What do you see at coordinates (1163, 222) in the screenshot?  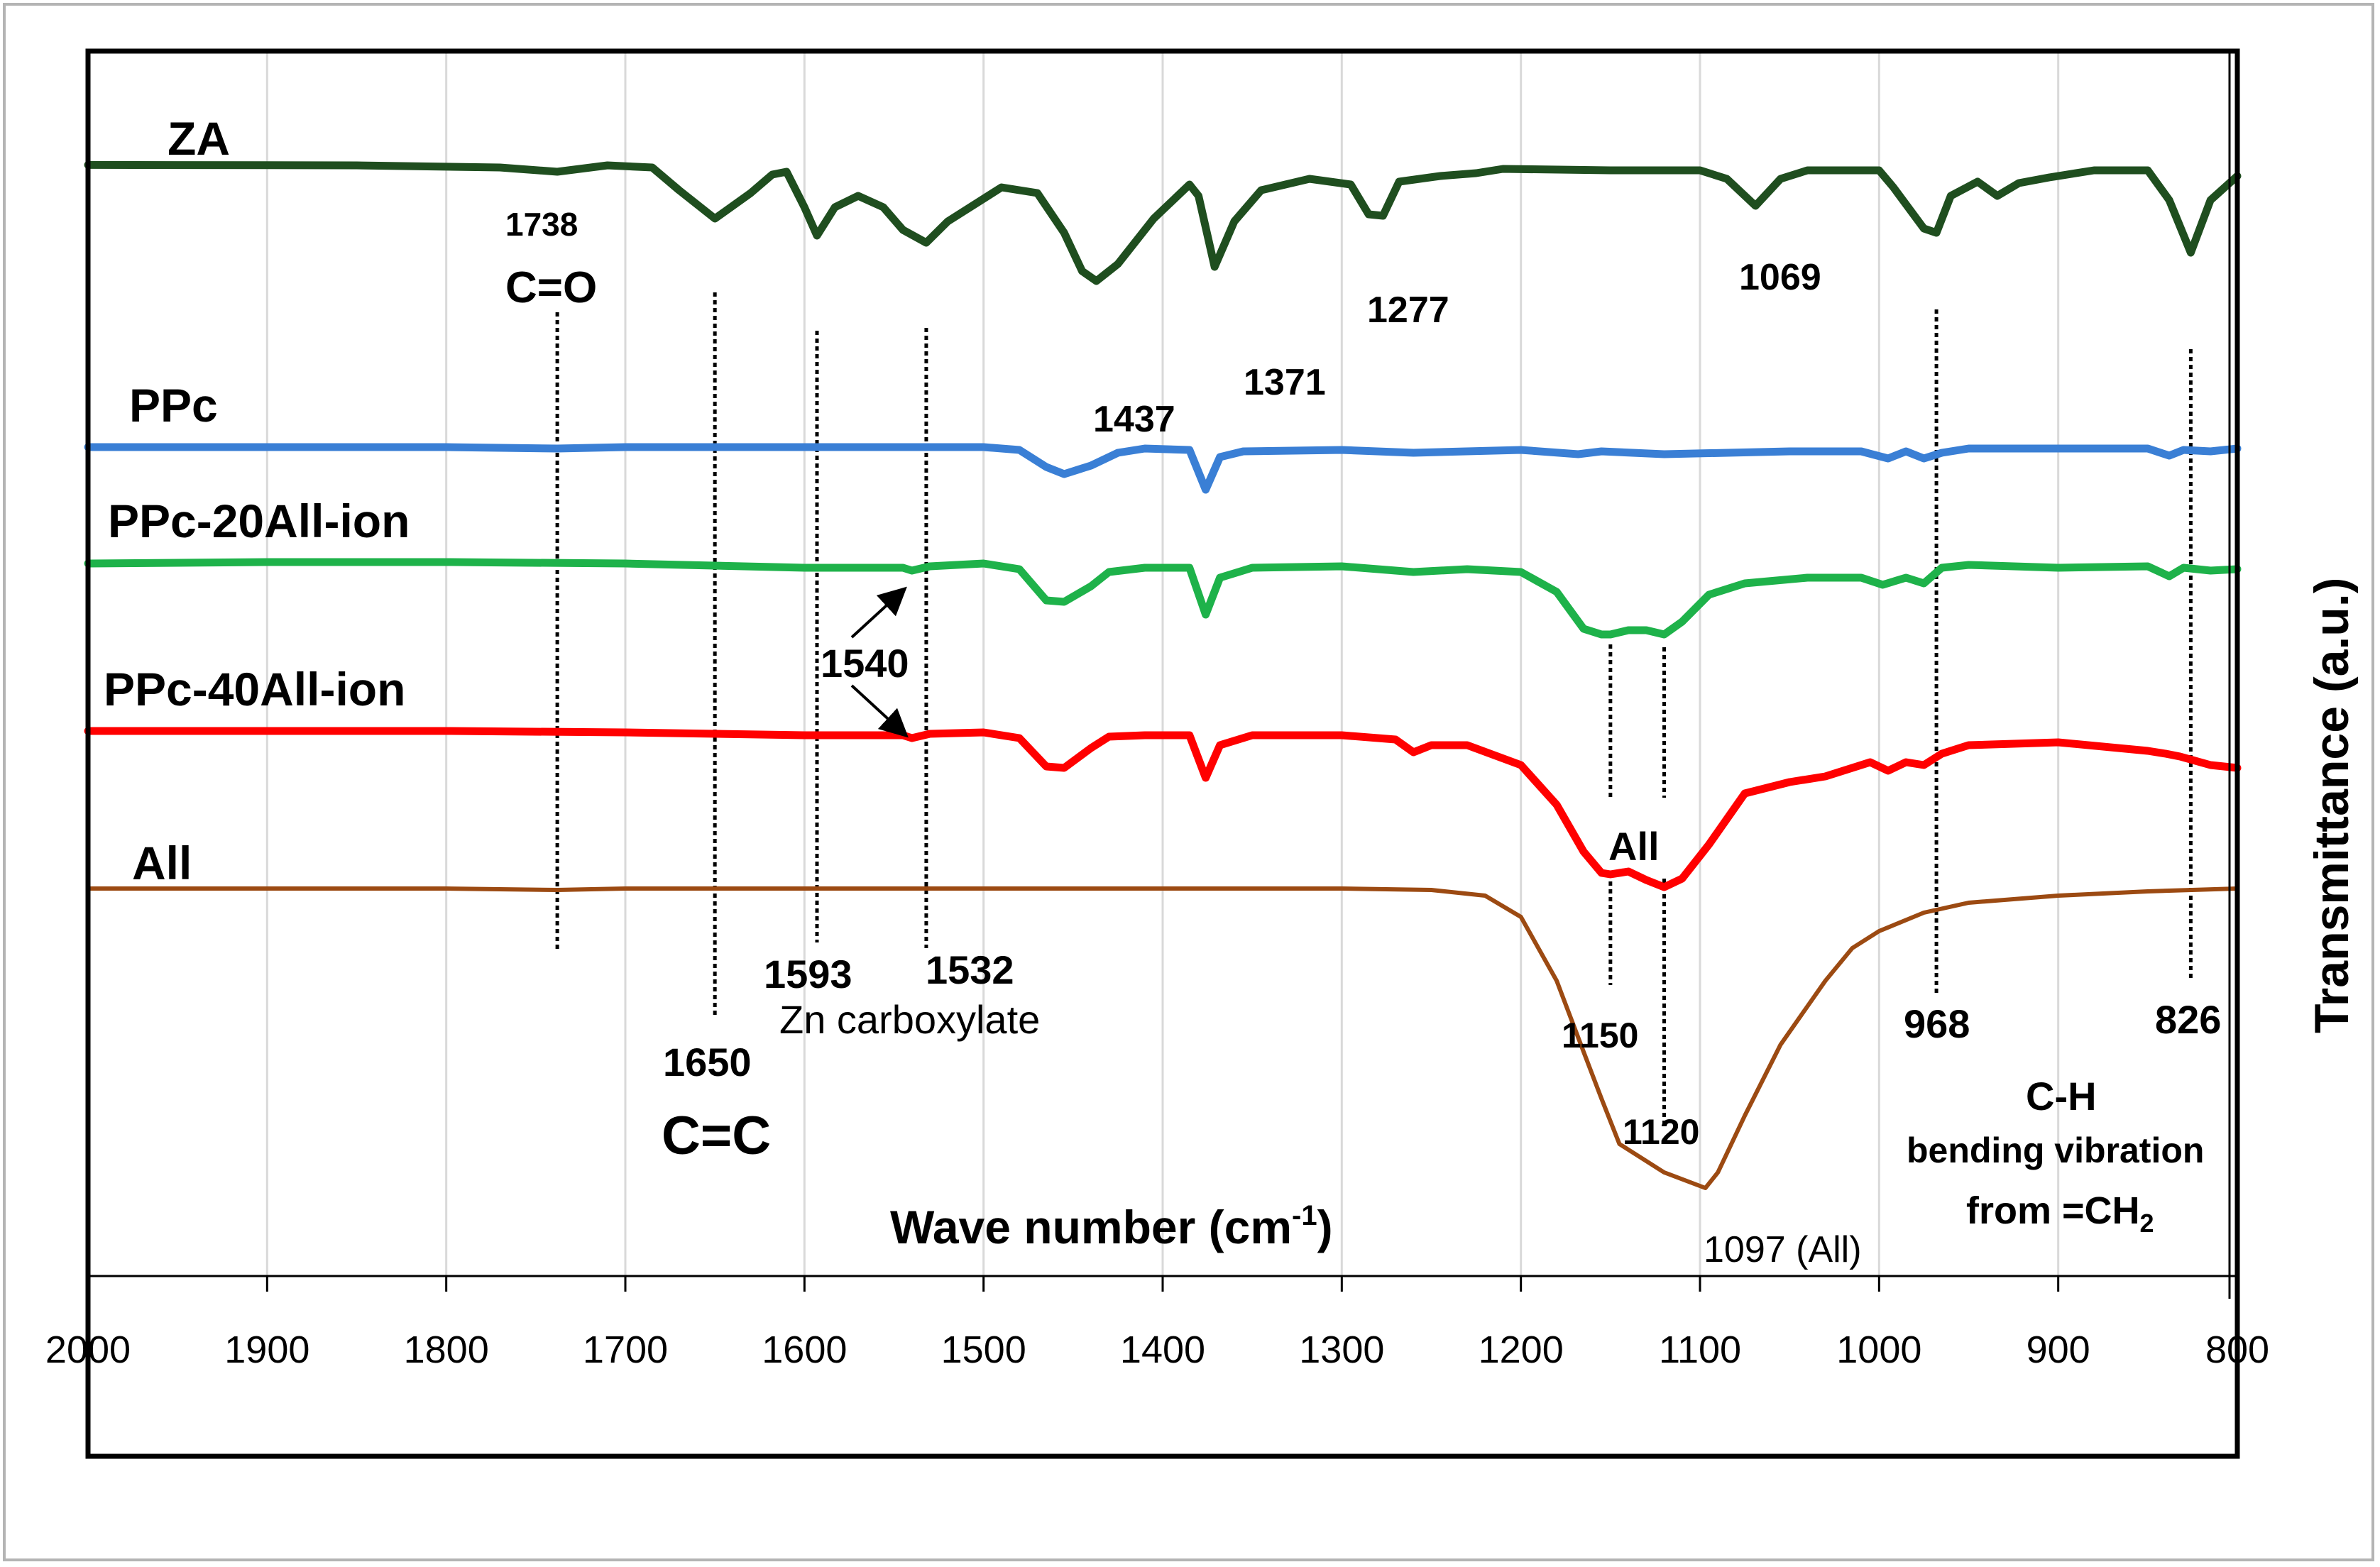 I see `series-line-za` at bounding box center [1163, 222].